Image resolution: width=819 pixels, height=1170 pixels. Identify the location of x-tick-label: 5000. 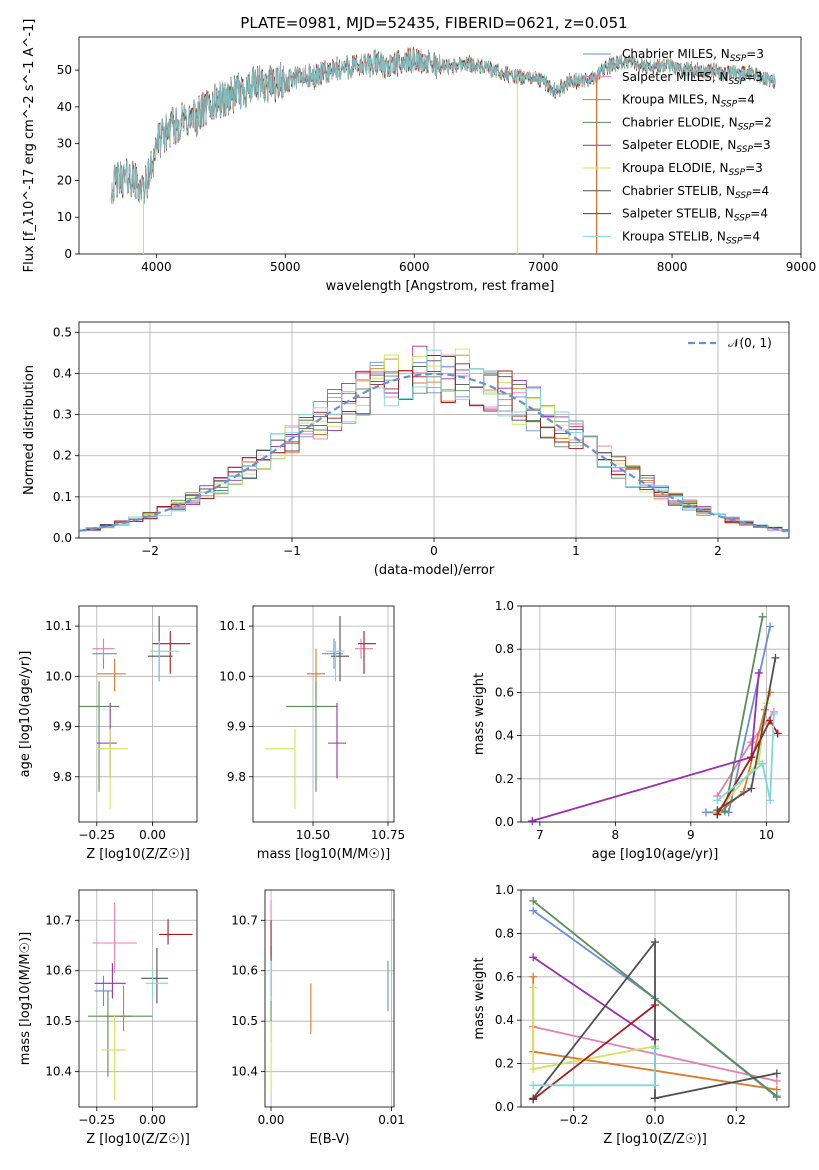
(285, 267).